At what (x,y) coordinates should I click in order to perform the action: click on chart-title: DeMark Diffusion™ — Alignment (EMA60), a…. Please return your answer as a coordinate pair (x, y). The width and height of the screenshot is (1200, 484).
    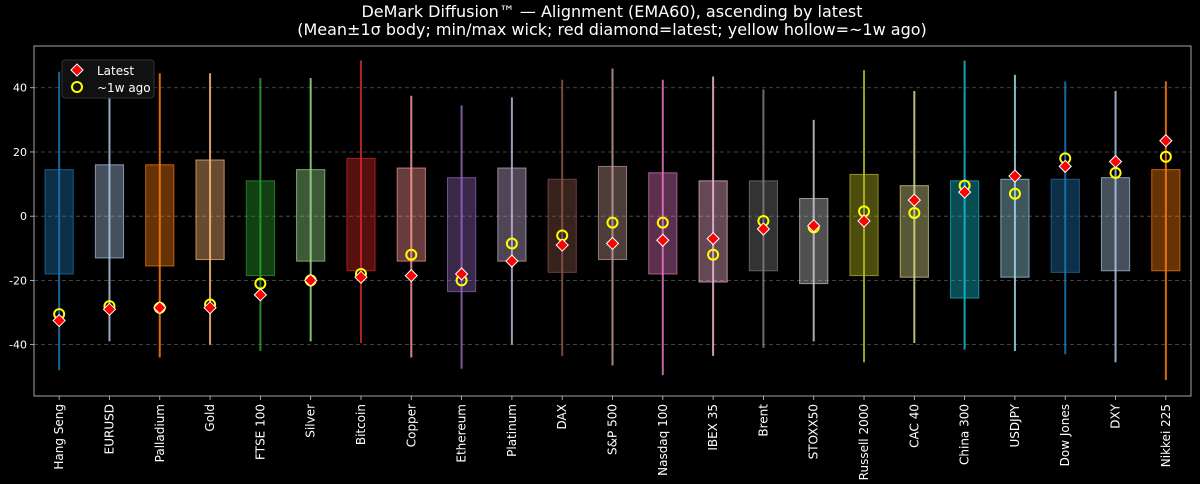
    Looking at the image, I should click on (611, 11).